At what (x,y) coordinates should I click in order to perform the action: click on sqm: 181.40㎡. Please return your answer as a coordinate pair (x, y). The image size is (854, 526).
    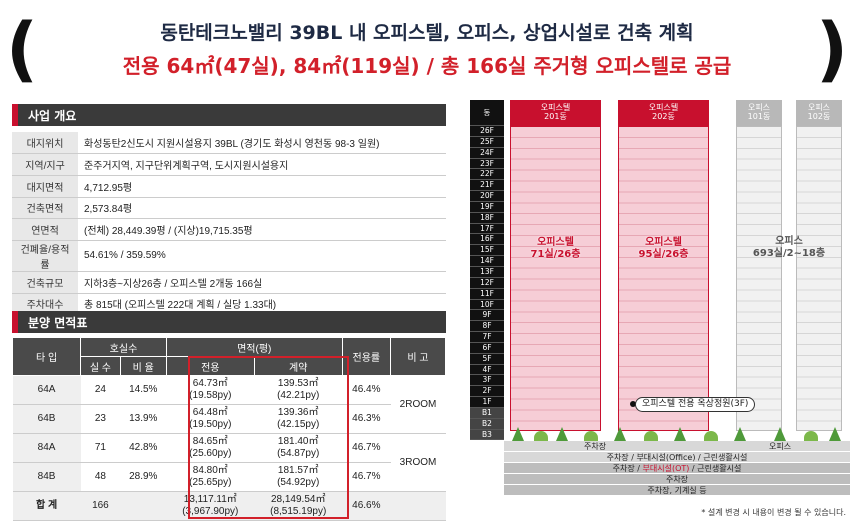
    Looking at the image, I should click on (298, 441).